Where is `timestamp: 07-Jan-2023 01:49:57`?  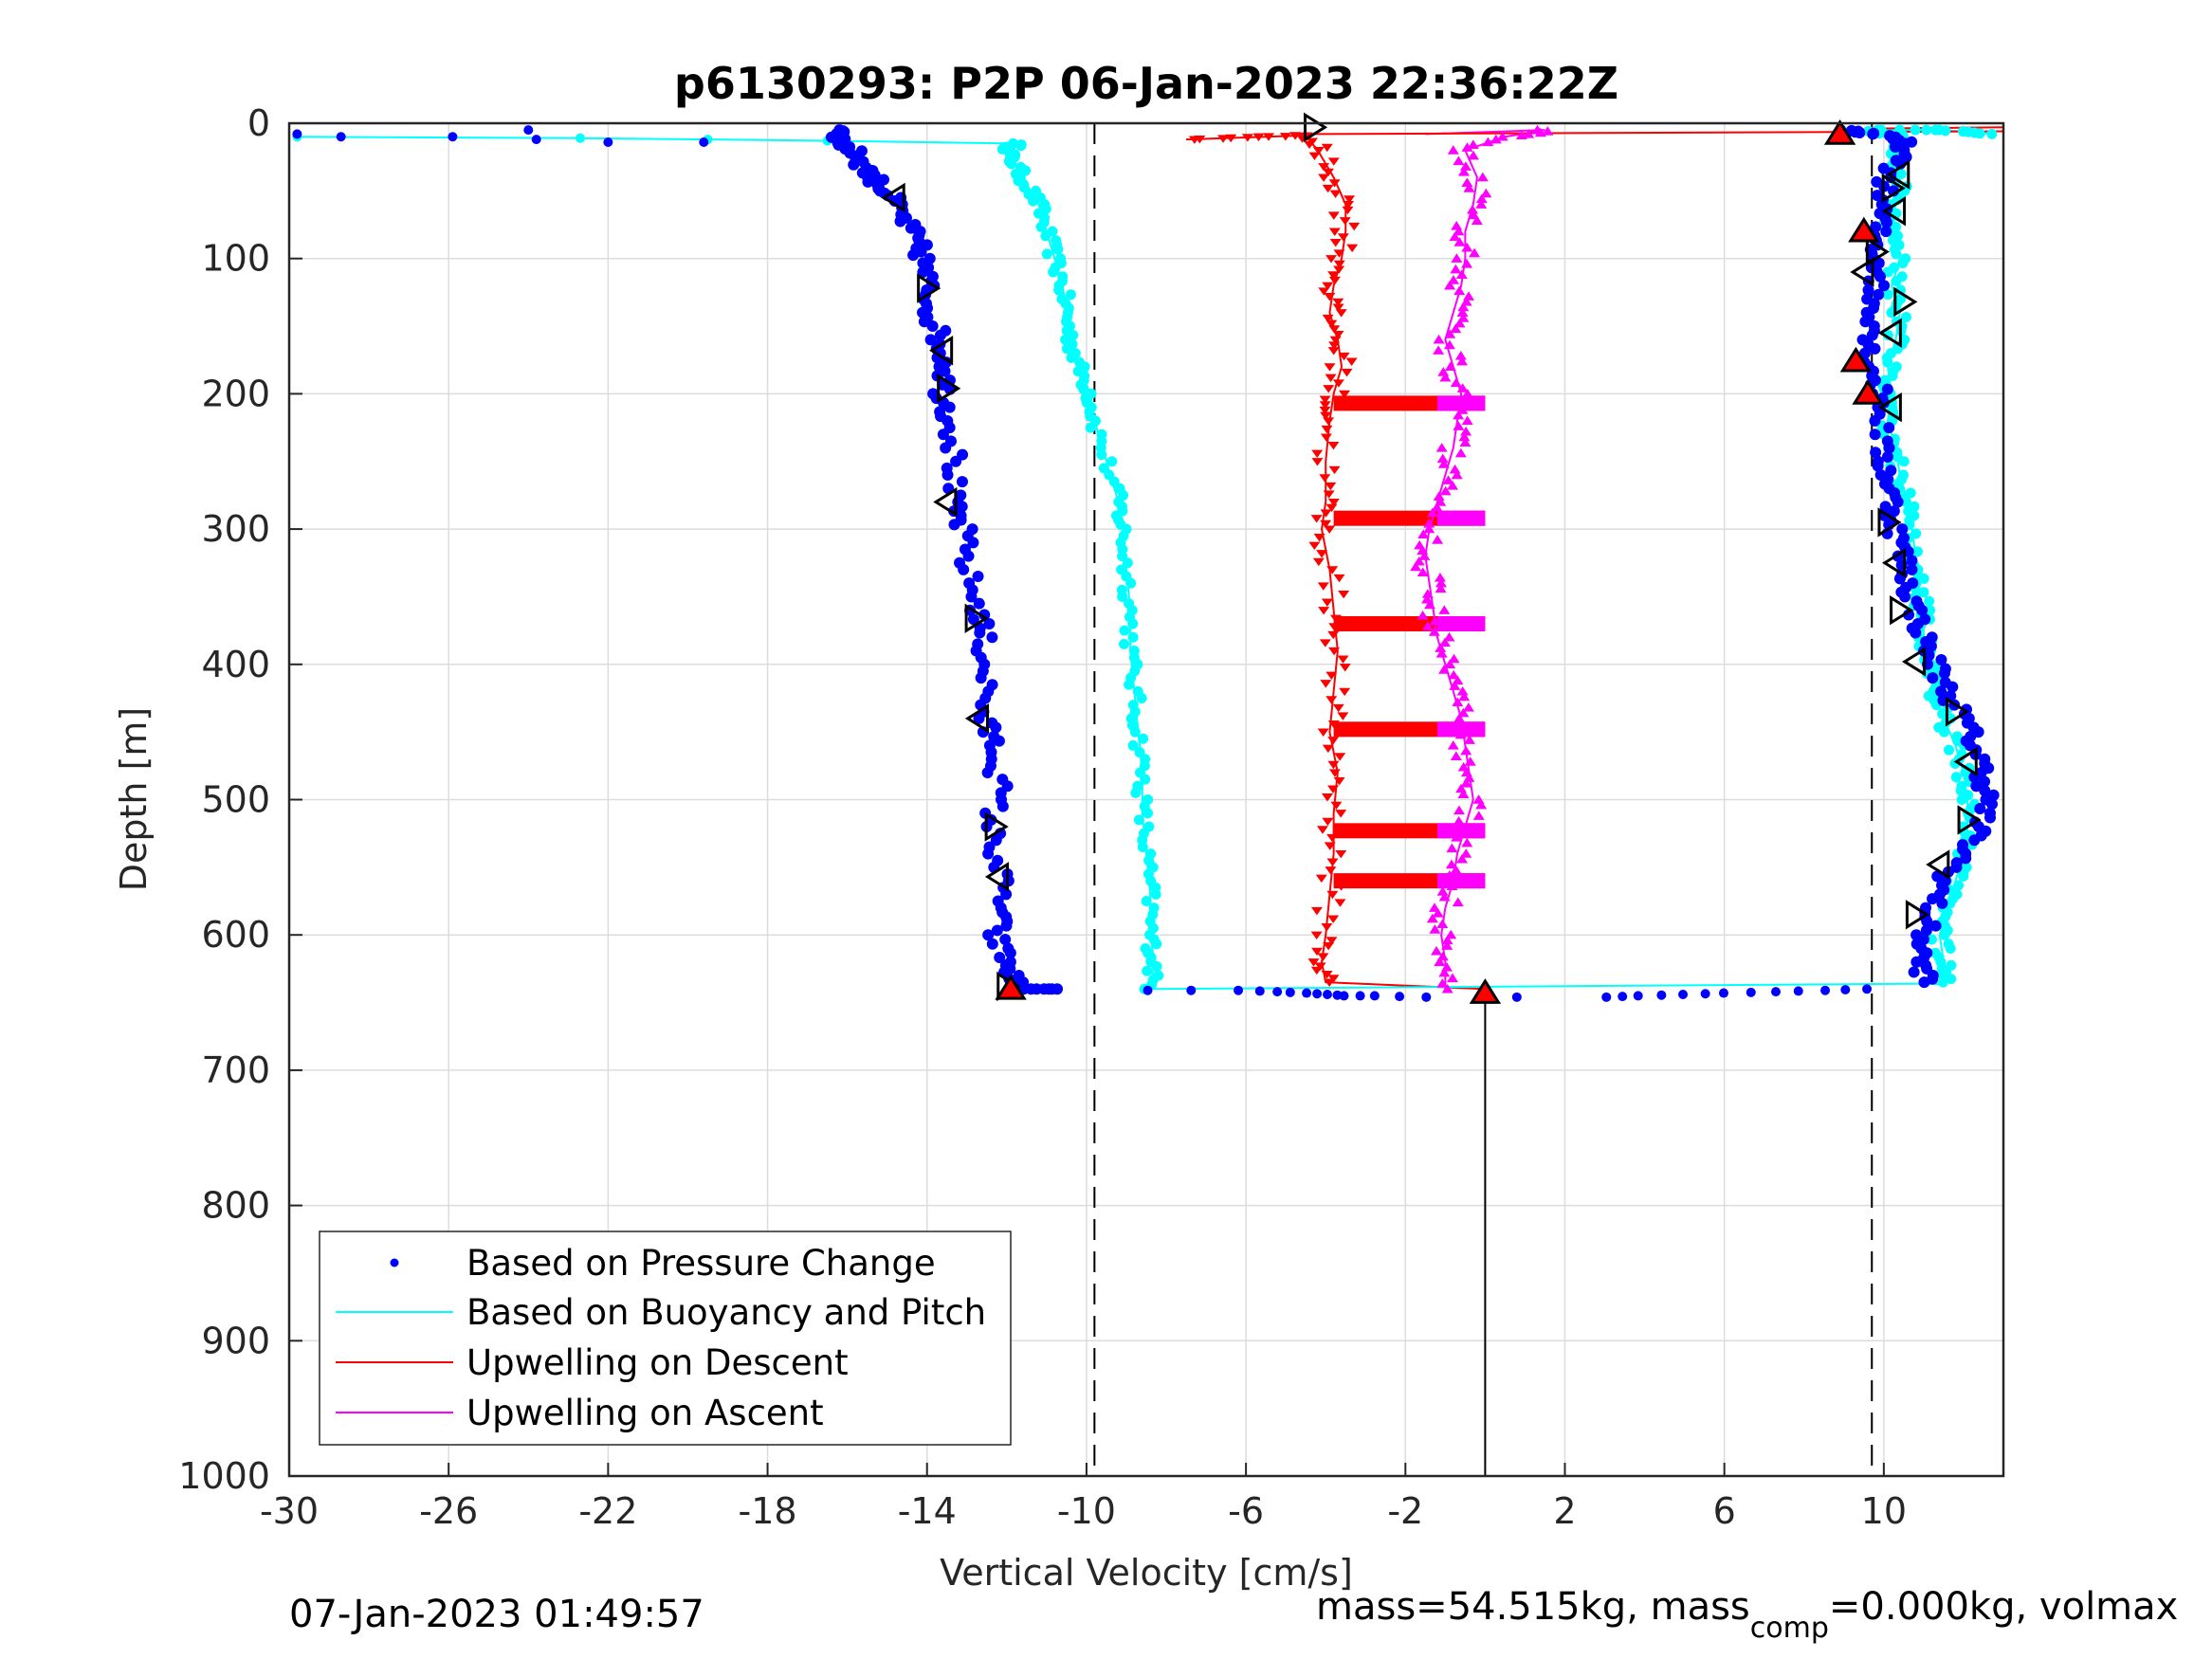
timestamp: 07-Jan-2023 01:49:57 is located at coordinates (496, 1614).